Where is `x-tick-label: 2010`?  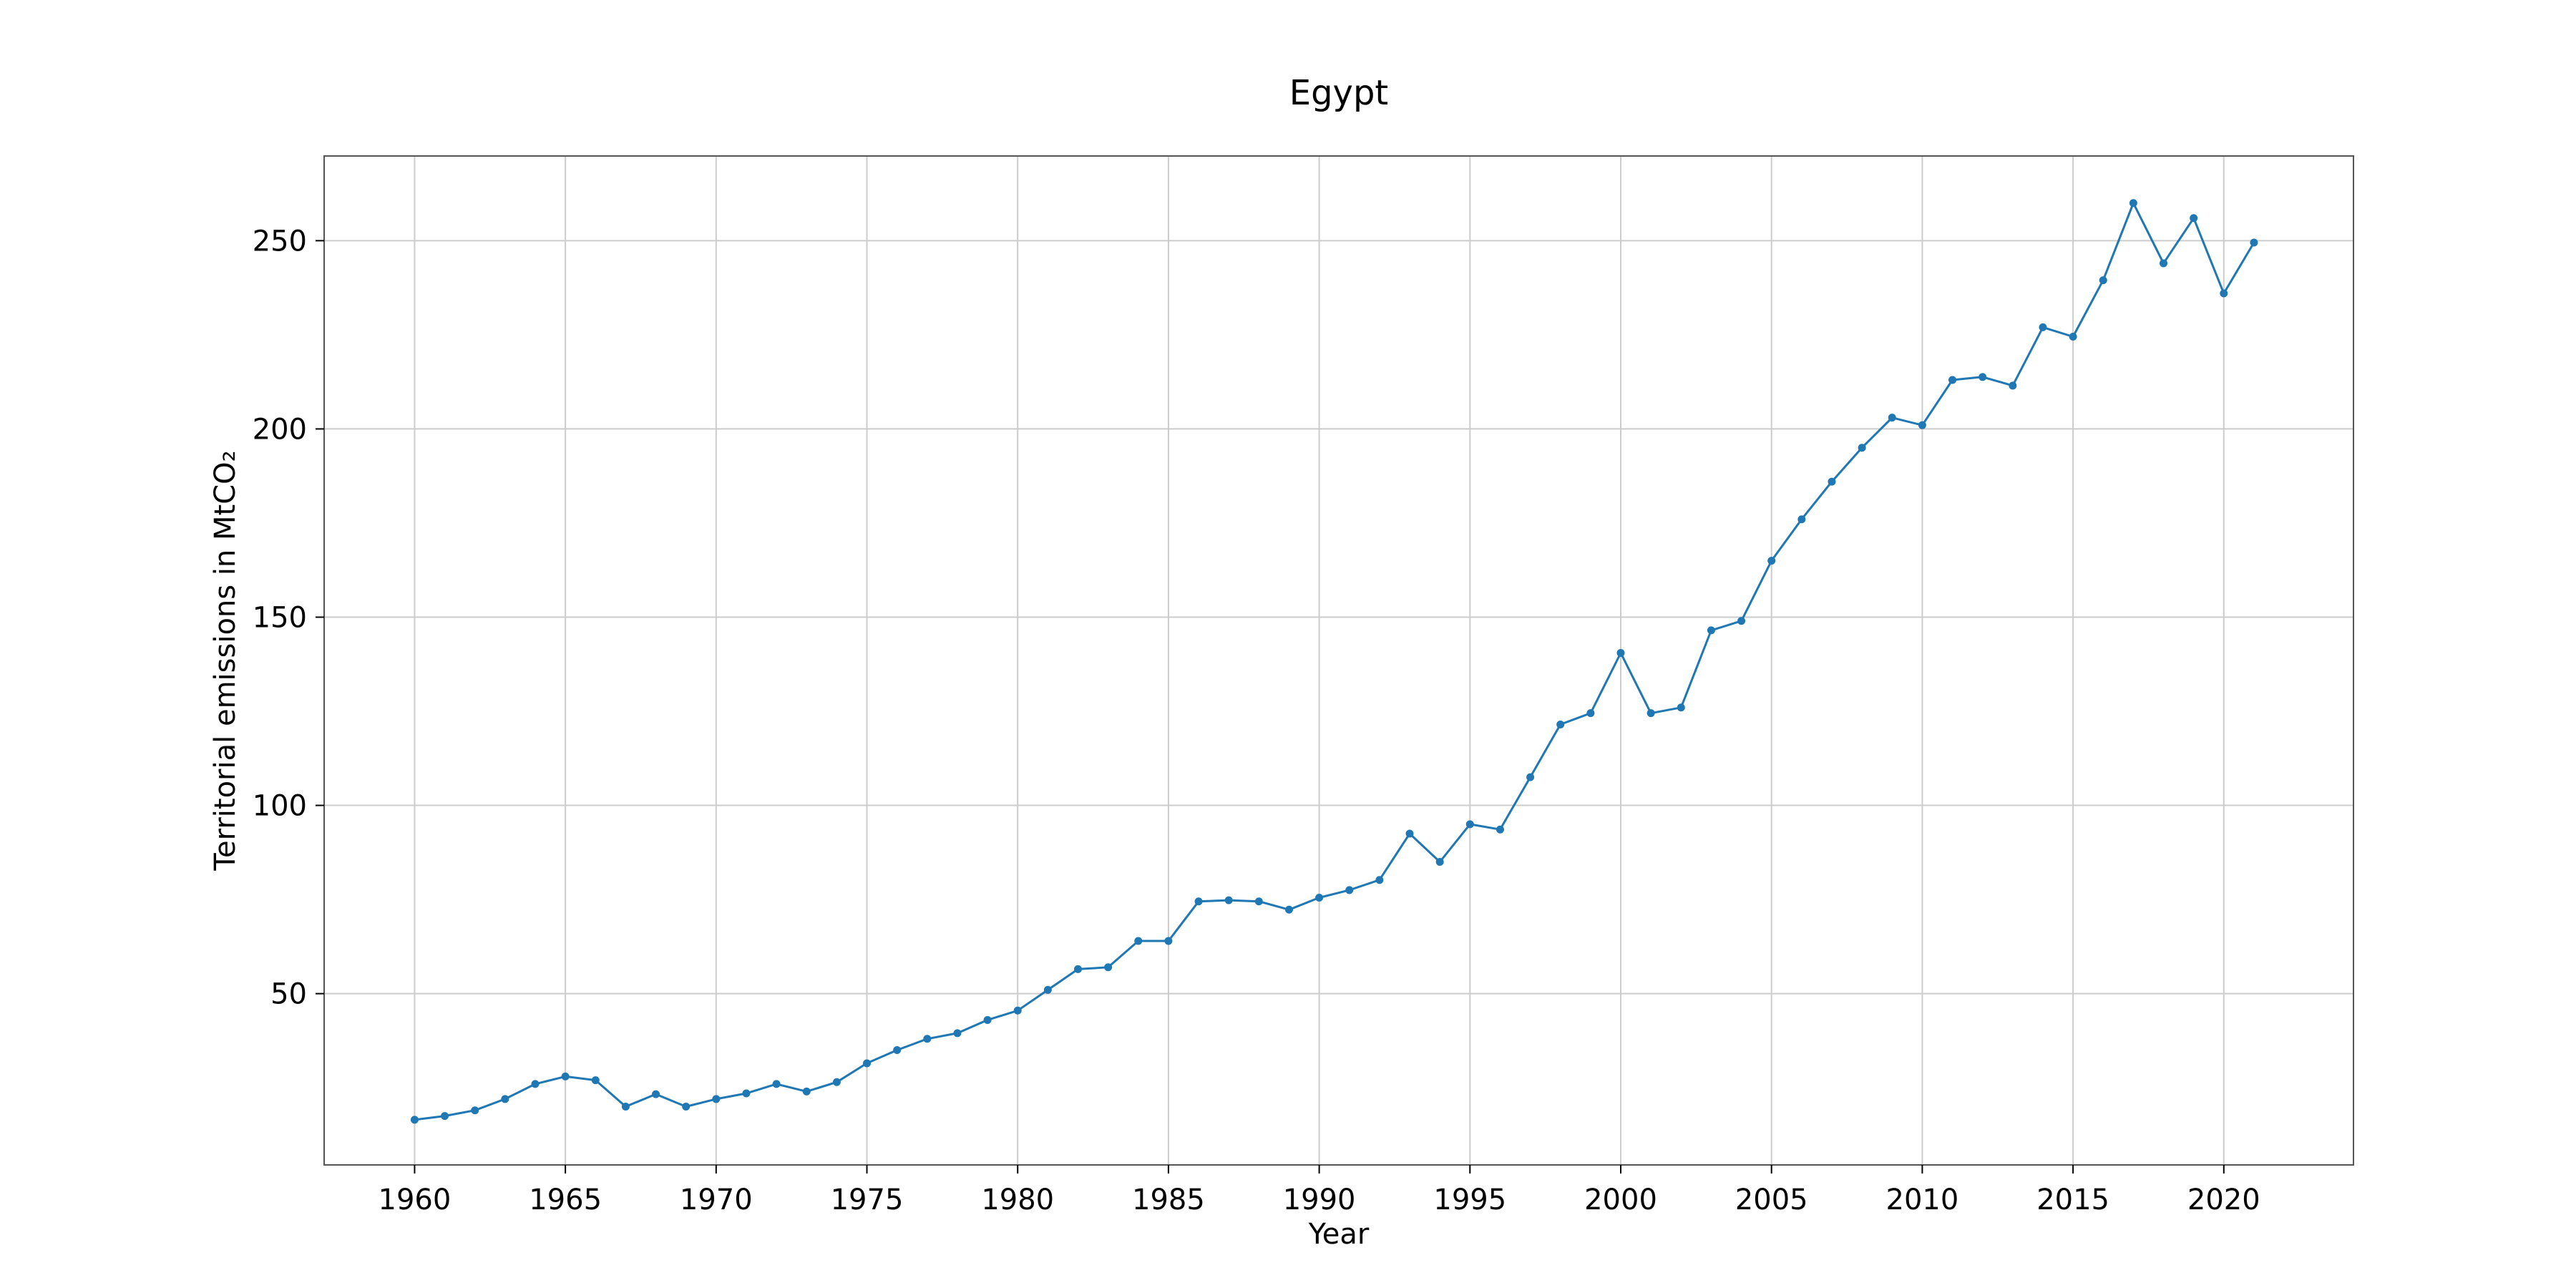
x-tick-label: 2010 is located at coordinates (1922, 1200).